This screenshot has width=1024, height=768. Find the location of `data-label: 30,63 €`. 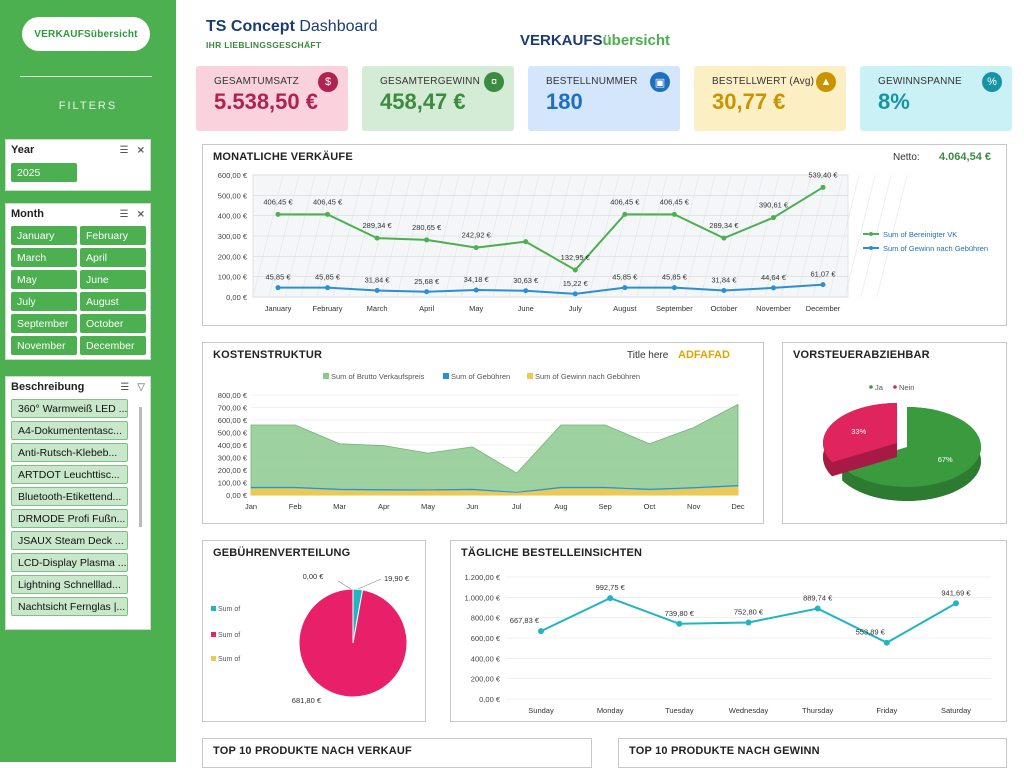

data-label: 30,63 € is located at coordinates (526, 280).